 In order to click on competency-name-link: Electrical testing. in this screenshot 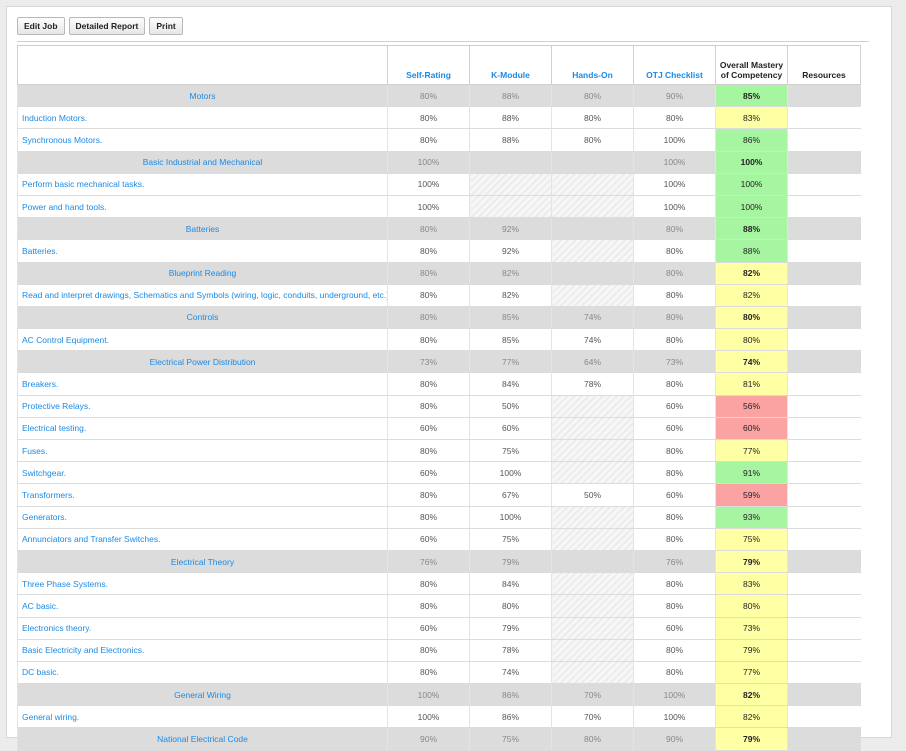, I will do `click(202, 429)`.